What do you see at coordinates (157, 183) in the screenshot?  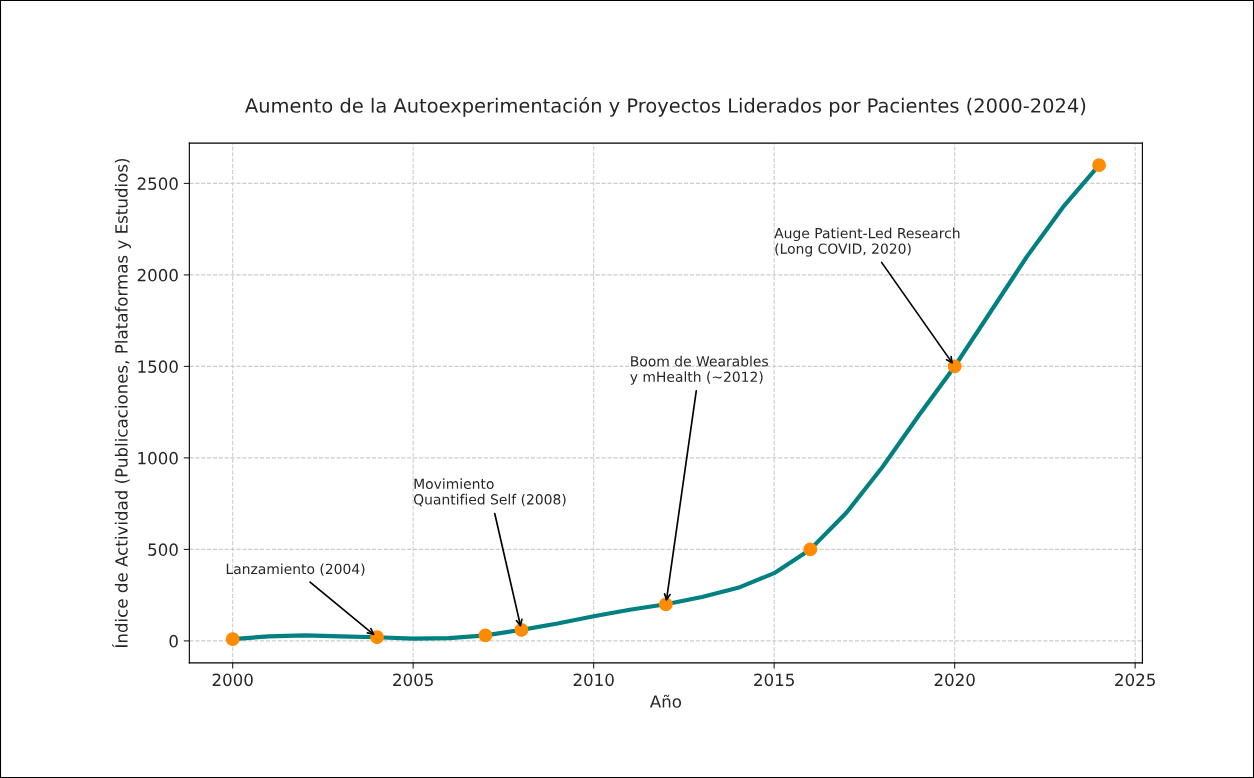 I see `y-tick-label: 2500` at bounding box center [157, 183].